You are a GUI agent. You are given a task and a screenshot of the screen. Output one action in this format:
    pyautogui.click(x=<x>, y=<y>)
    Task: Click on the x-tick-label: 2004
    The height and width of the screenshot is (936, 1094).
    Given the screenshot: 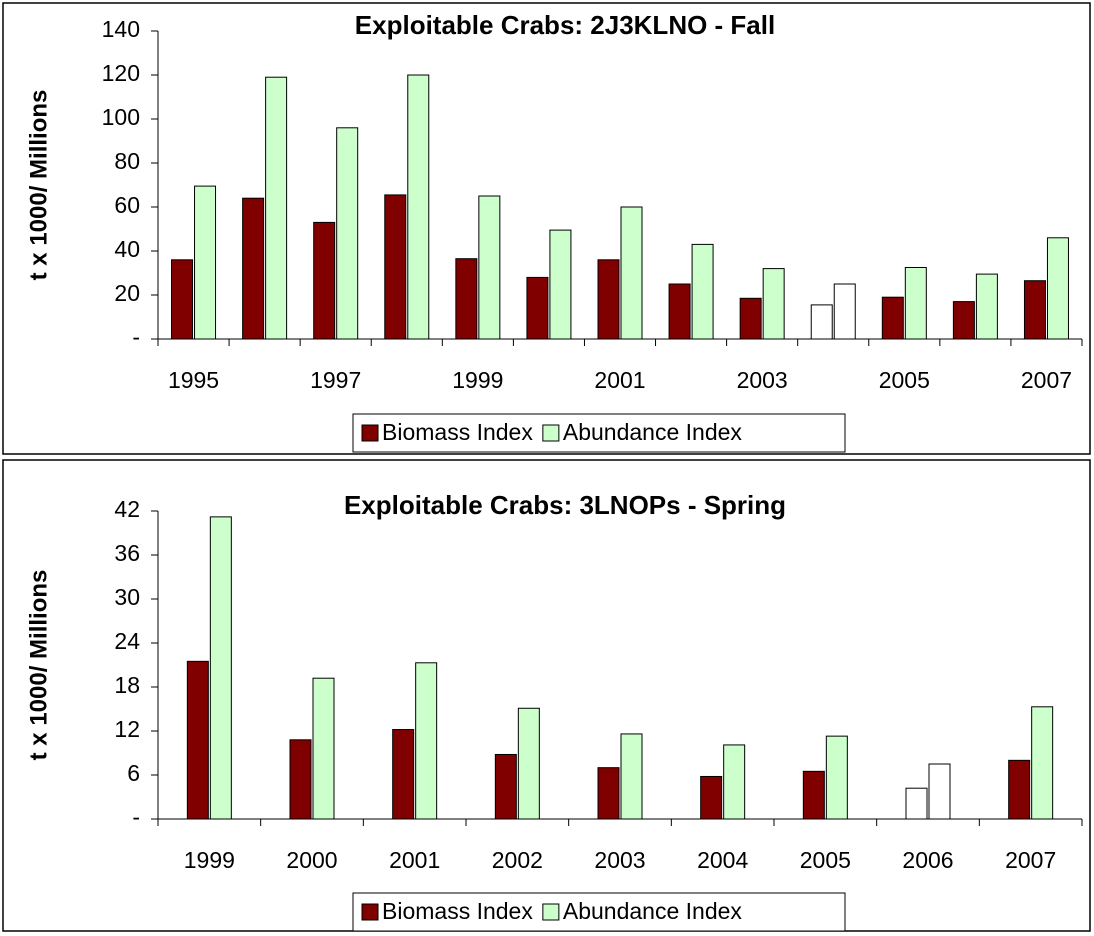 What is the action you would take?
    pyautogui.click(x=722, y=860)
    